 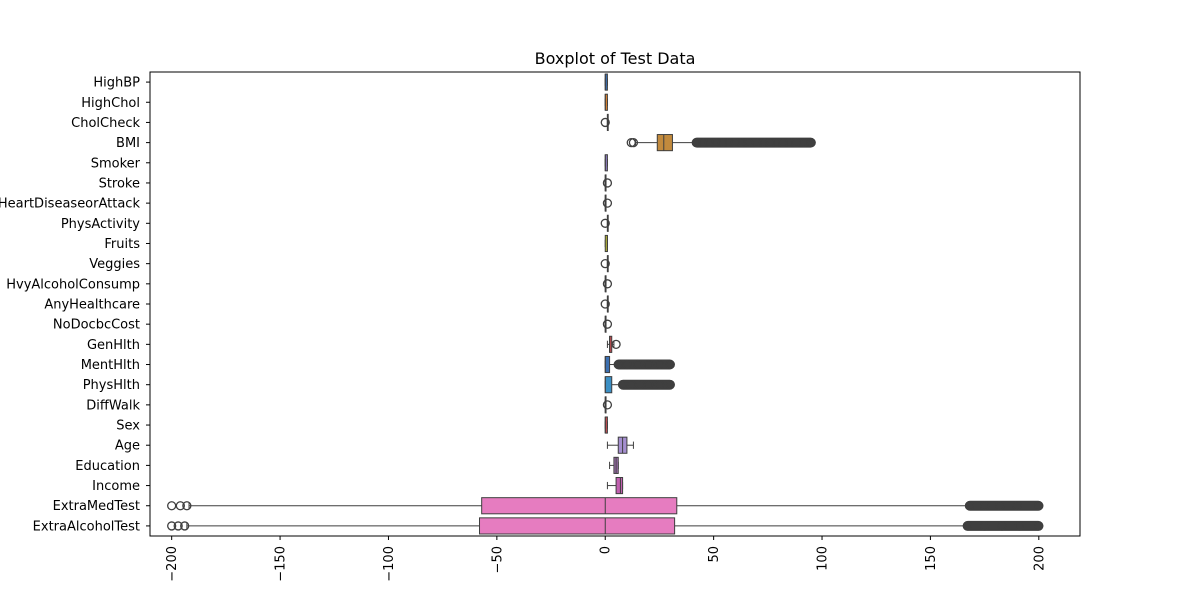 I want to click on x-tick-label: −150, so click(x=281, y=564).